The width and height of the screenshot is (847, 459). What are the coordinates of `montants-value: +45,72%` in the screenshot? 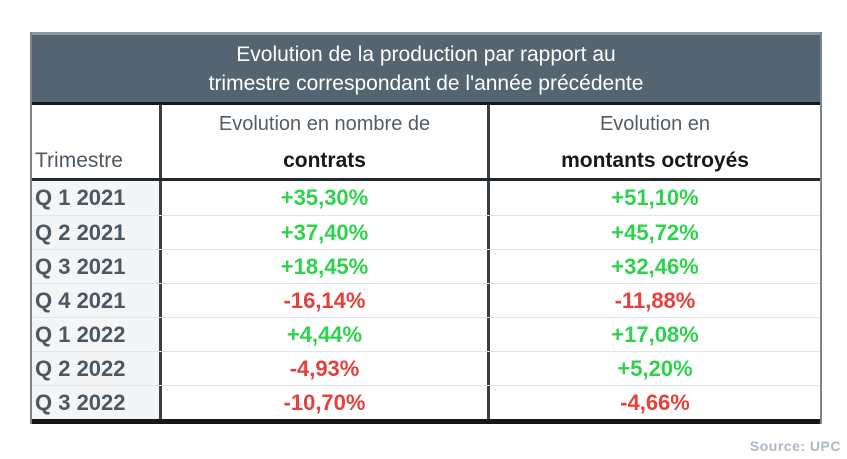 It's located at (653, 232).